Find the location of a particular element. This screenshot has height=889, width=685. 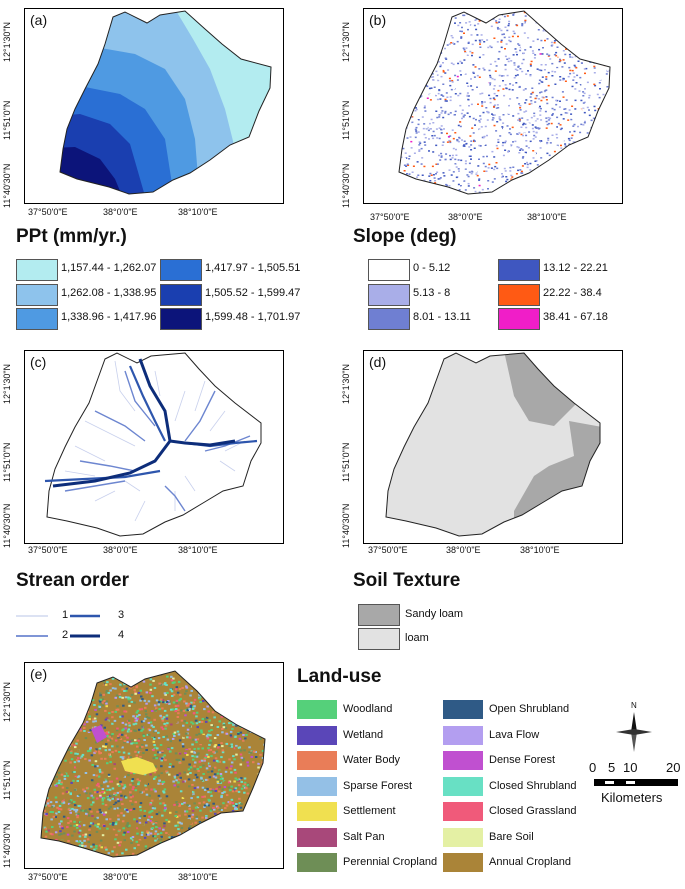

legend-label: 1,599.48 - 1,701.97 is located at coordinates (253, 317).